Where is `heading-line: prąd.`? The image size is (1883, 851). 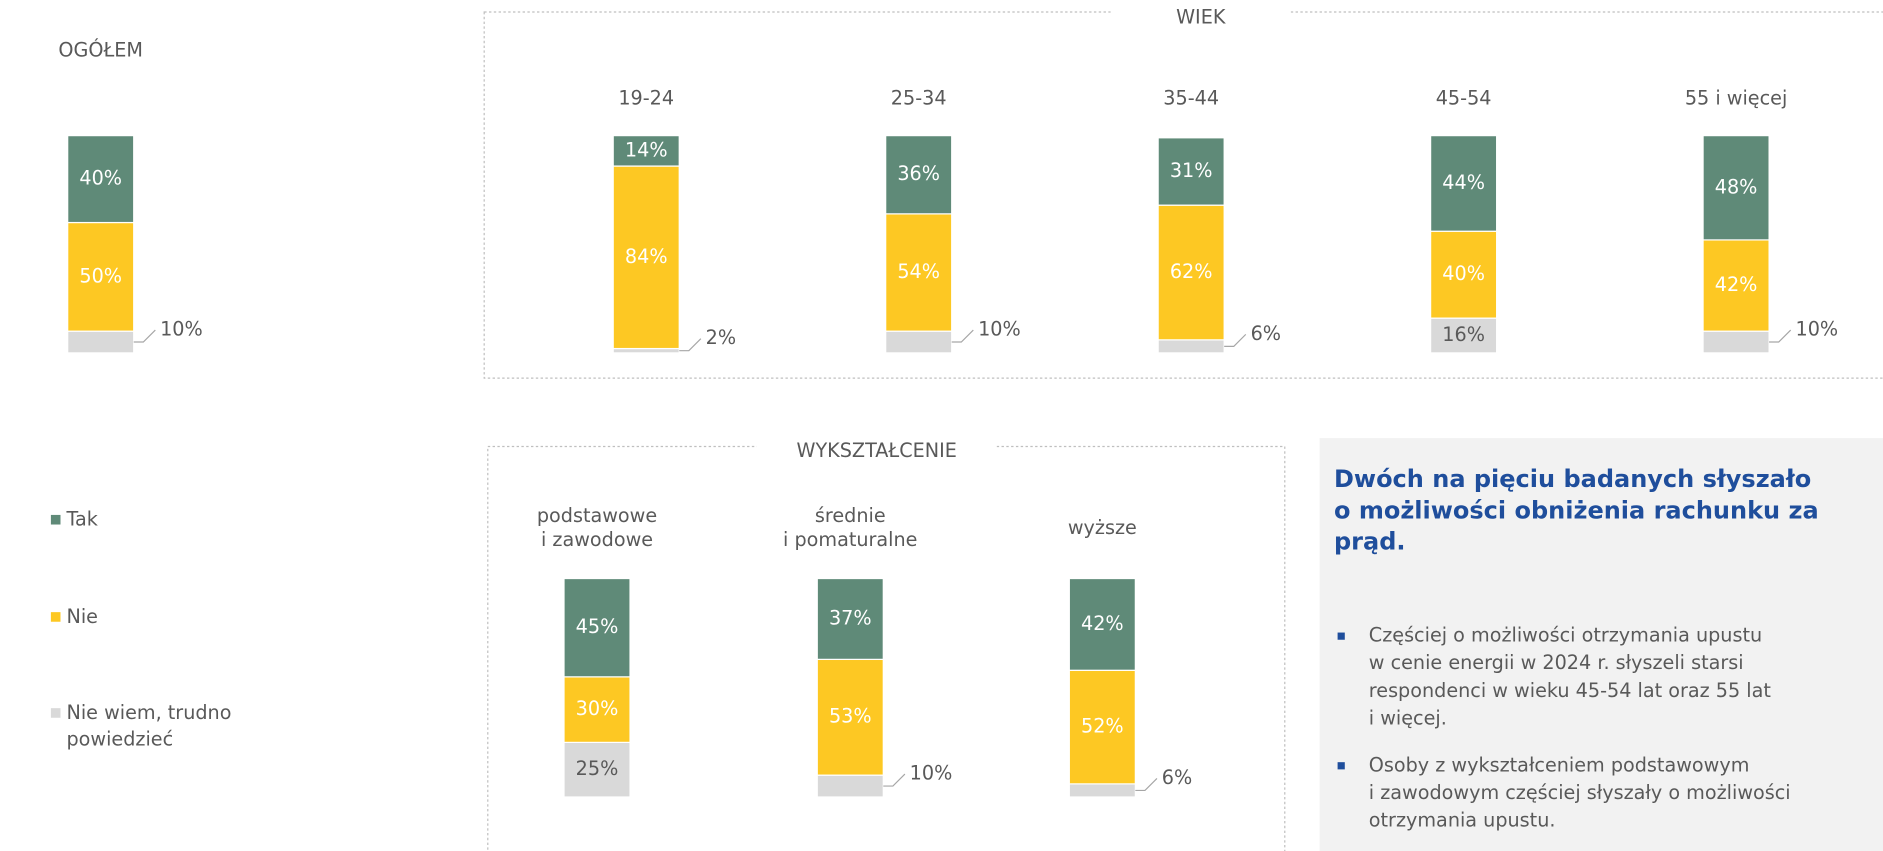 heading-line: prąd. is located at coordinates (1370, 542).